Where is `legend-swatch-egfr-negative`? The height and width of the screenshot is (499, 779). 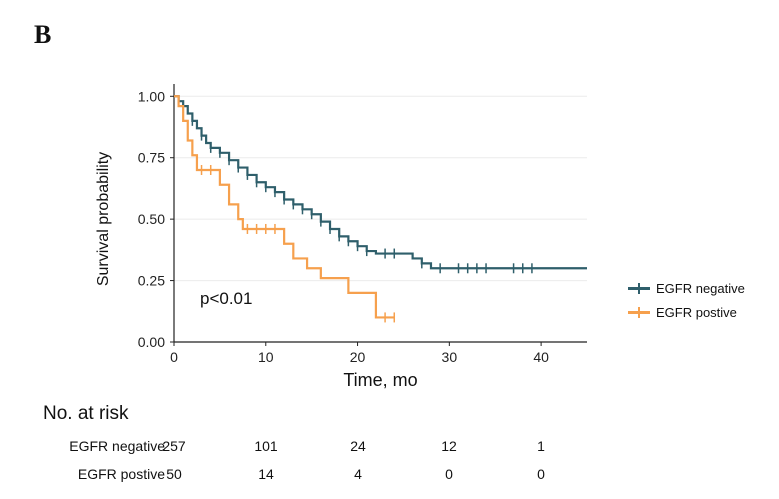
legend-swatch-egfr-negative is located at coordinates (639, 288).